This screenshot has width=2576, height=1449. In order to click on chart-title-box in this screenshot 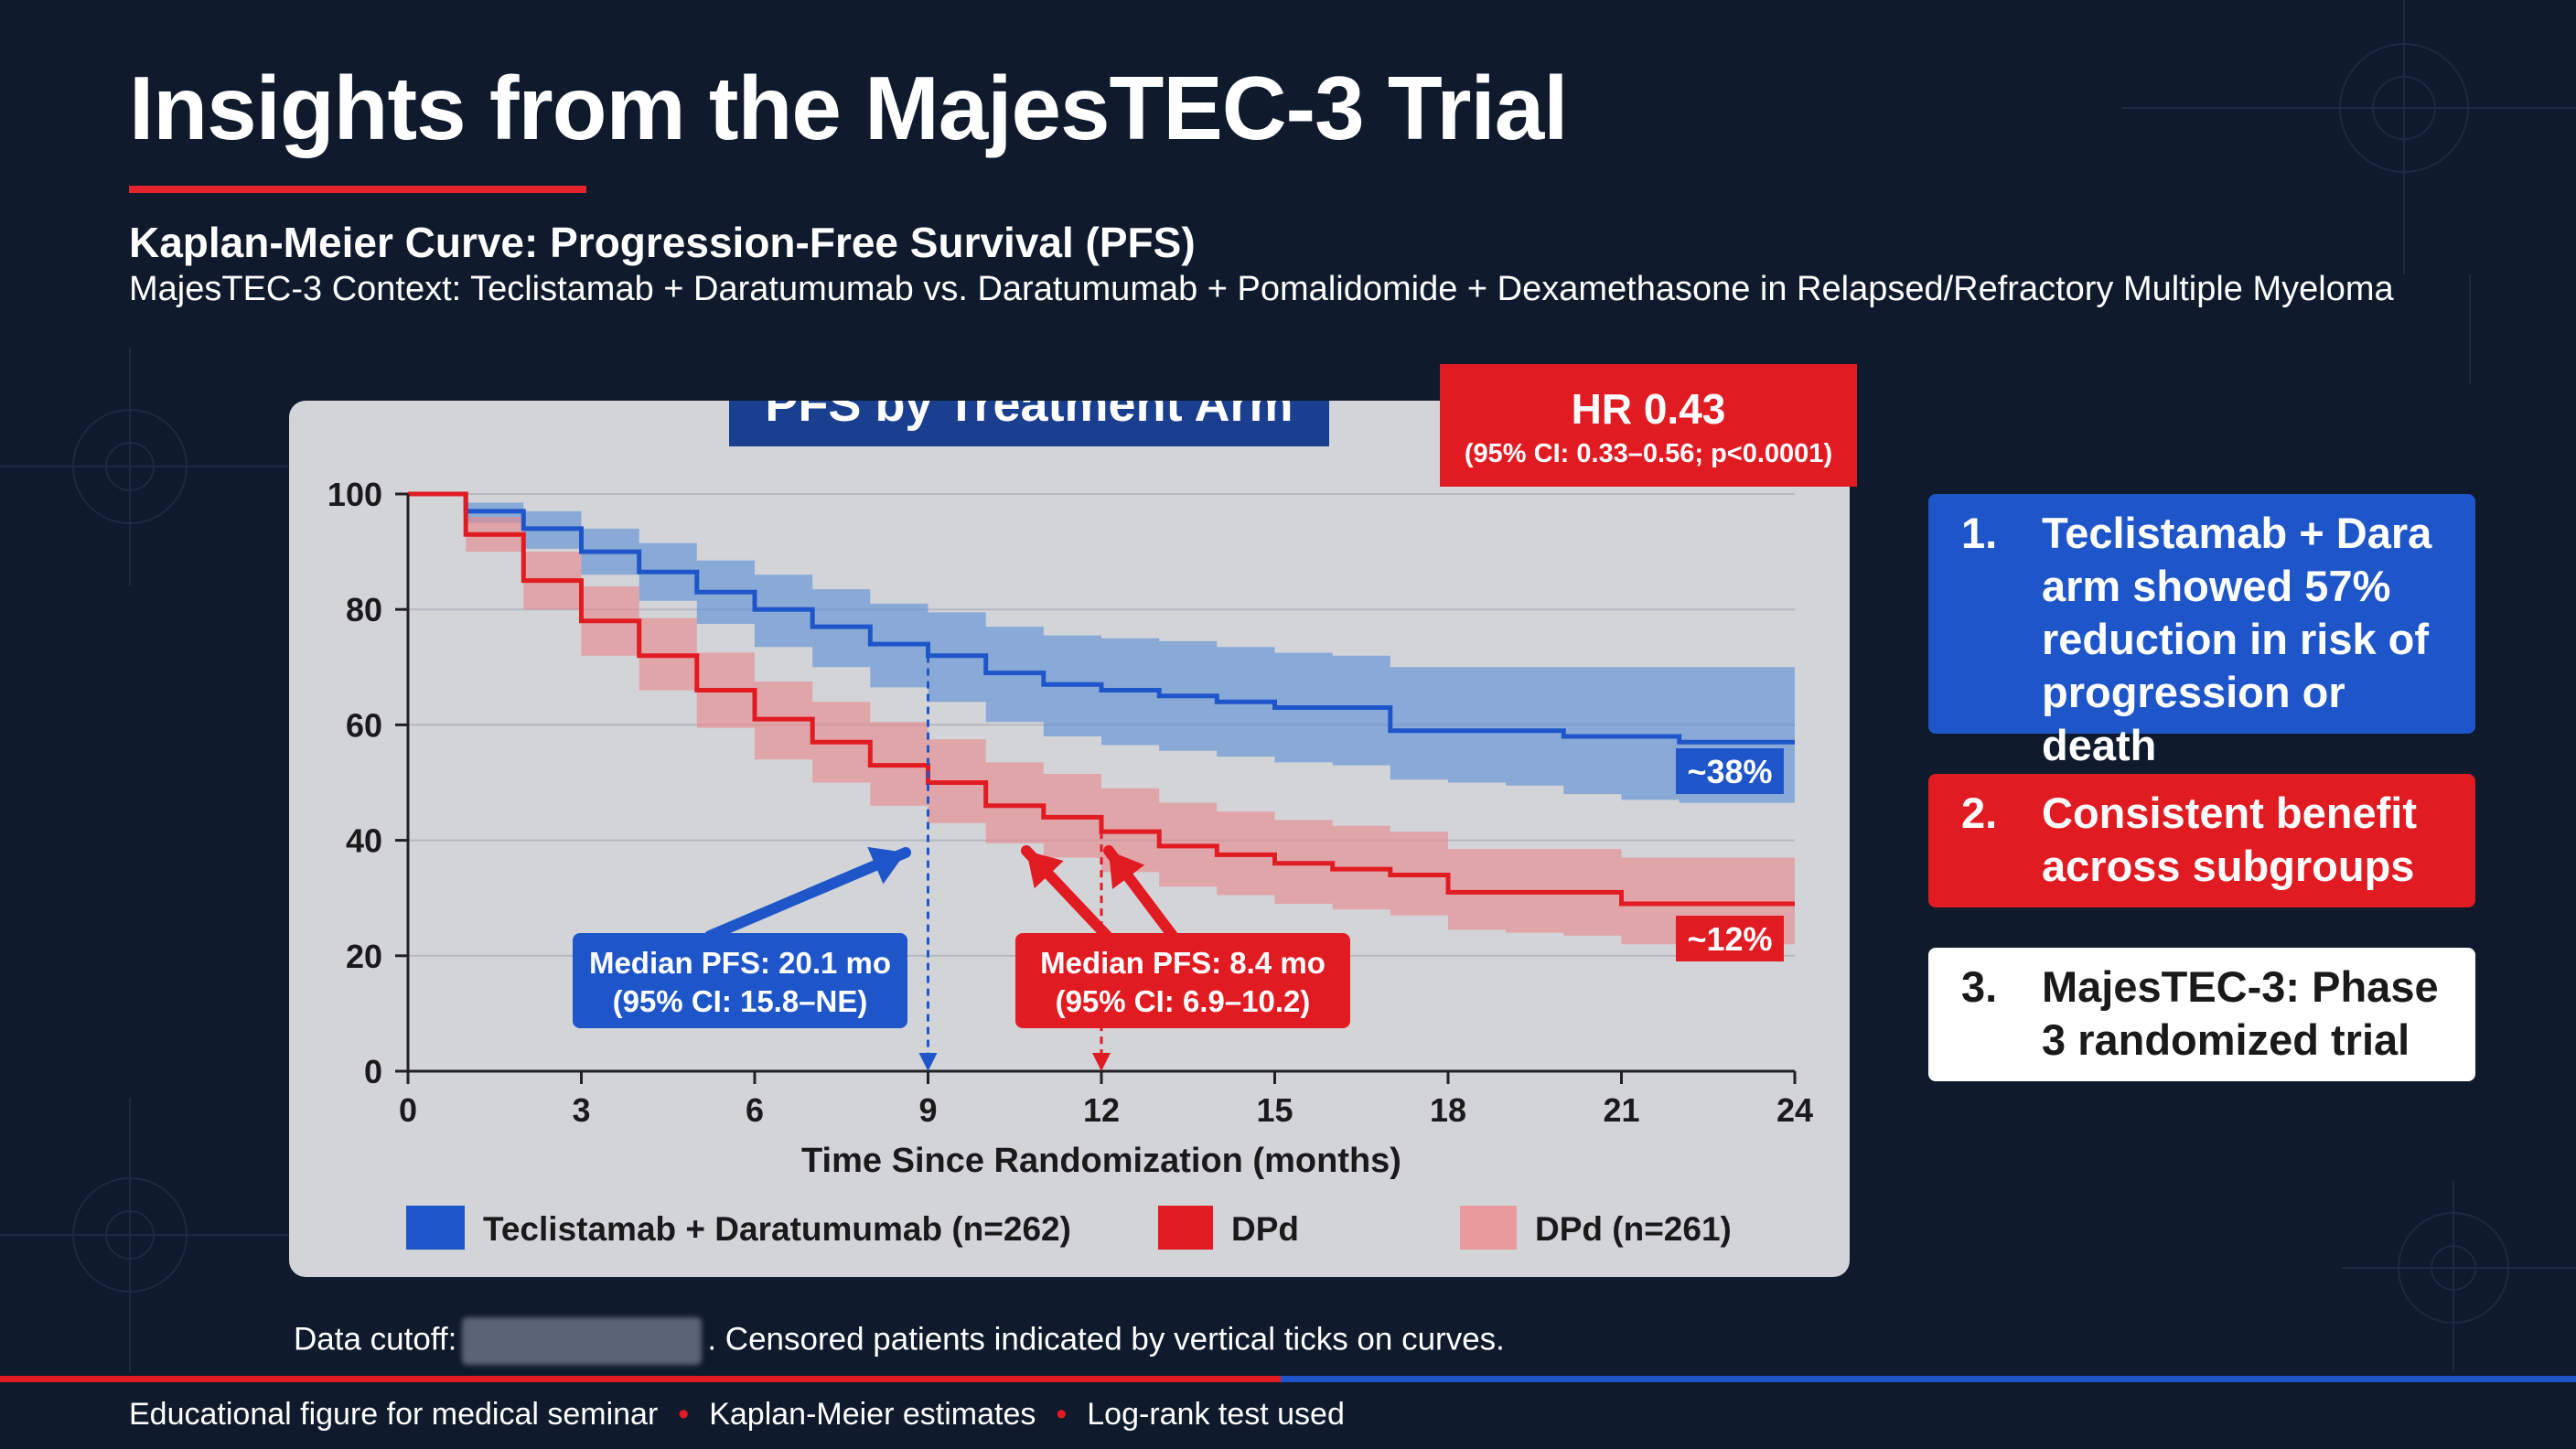, I will do `click(1029, 423)`.